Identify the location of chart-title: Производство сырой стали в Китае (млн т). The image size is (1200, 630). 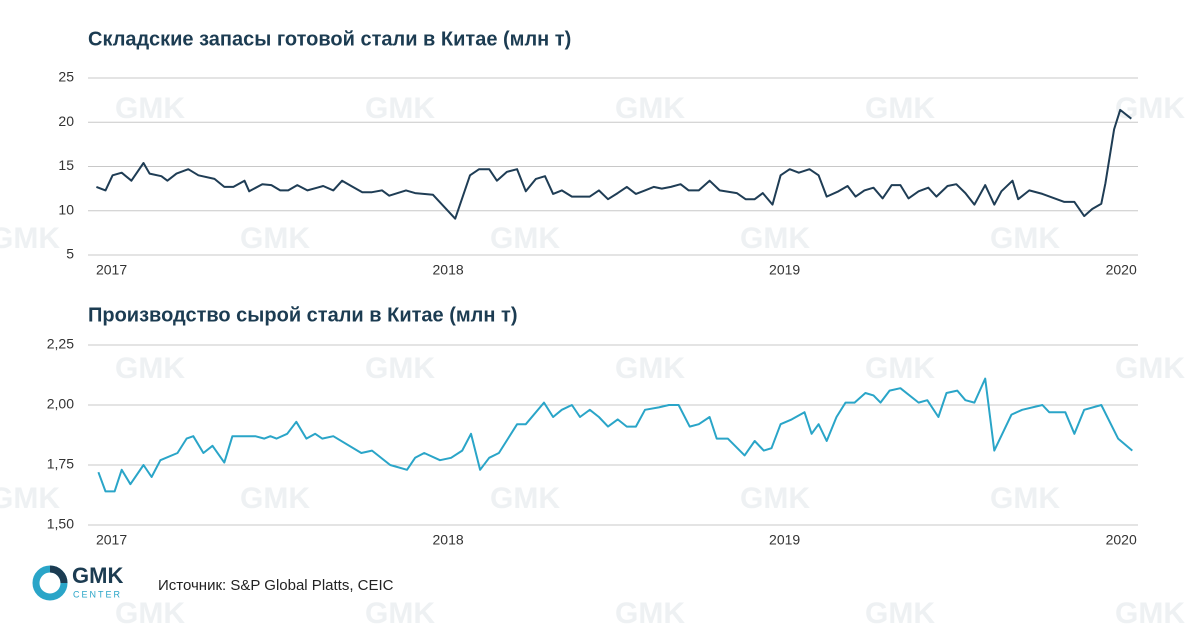
(302, 315).